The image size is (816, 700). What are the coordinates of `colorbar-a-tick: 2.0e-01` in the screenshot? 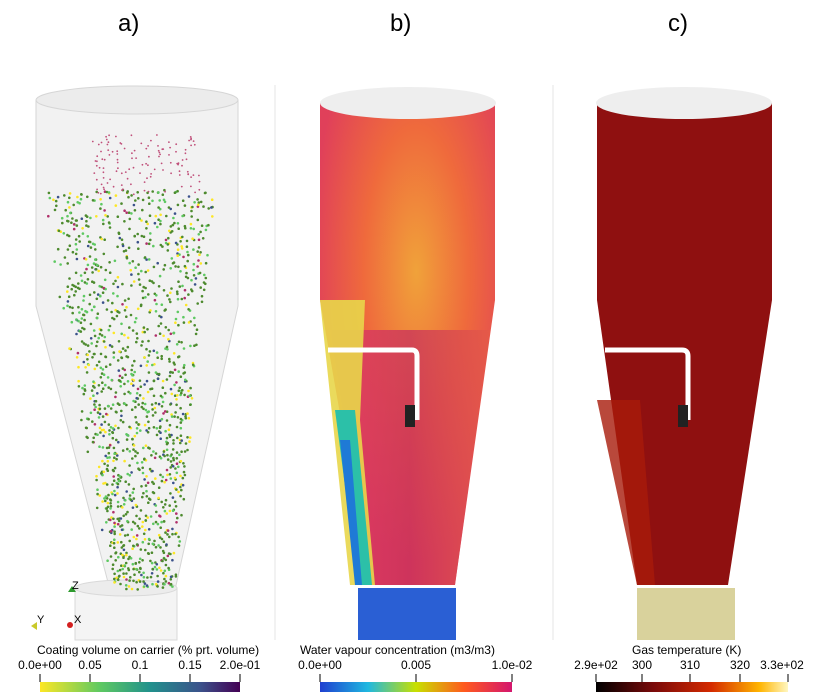 It's located at (240, 665).